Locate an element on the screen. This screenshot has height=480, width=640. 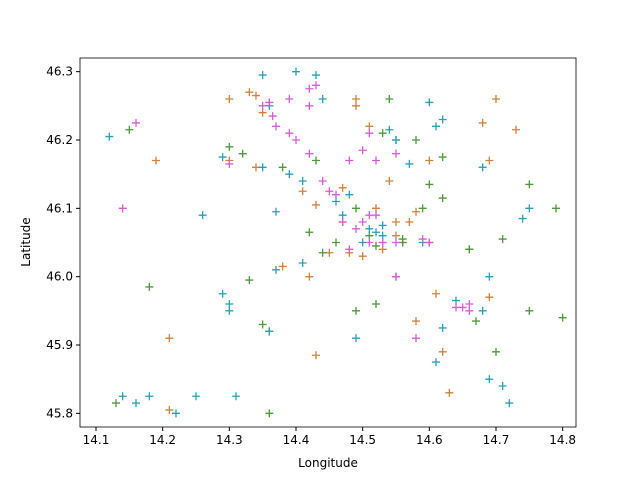
y-axis-label: Latitude is located at coordinates (26, 241).